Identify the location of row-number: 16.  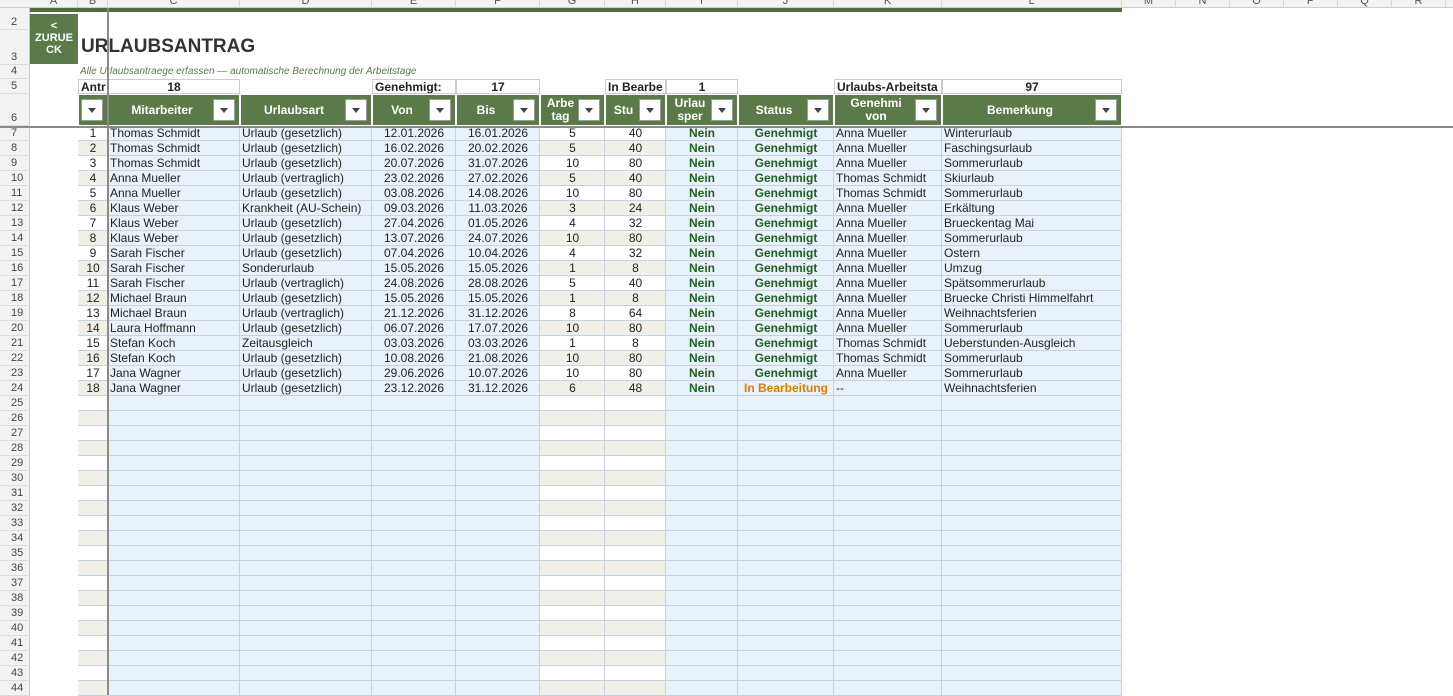
(15, 268).